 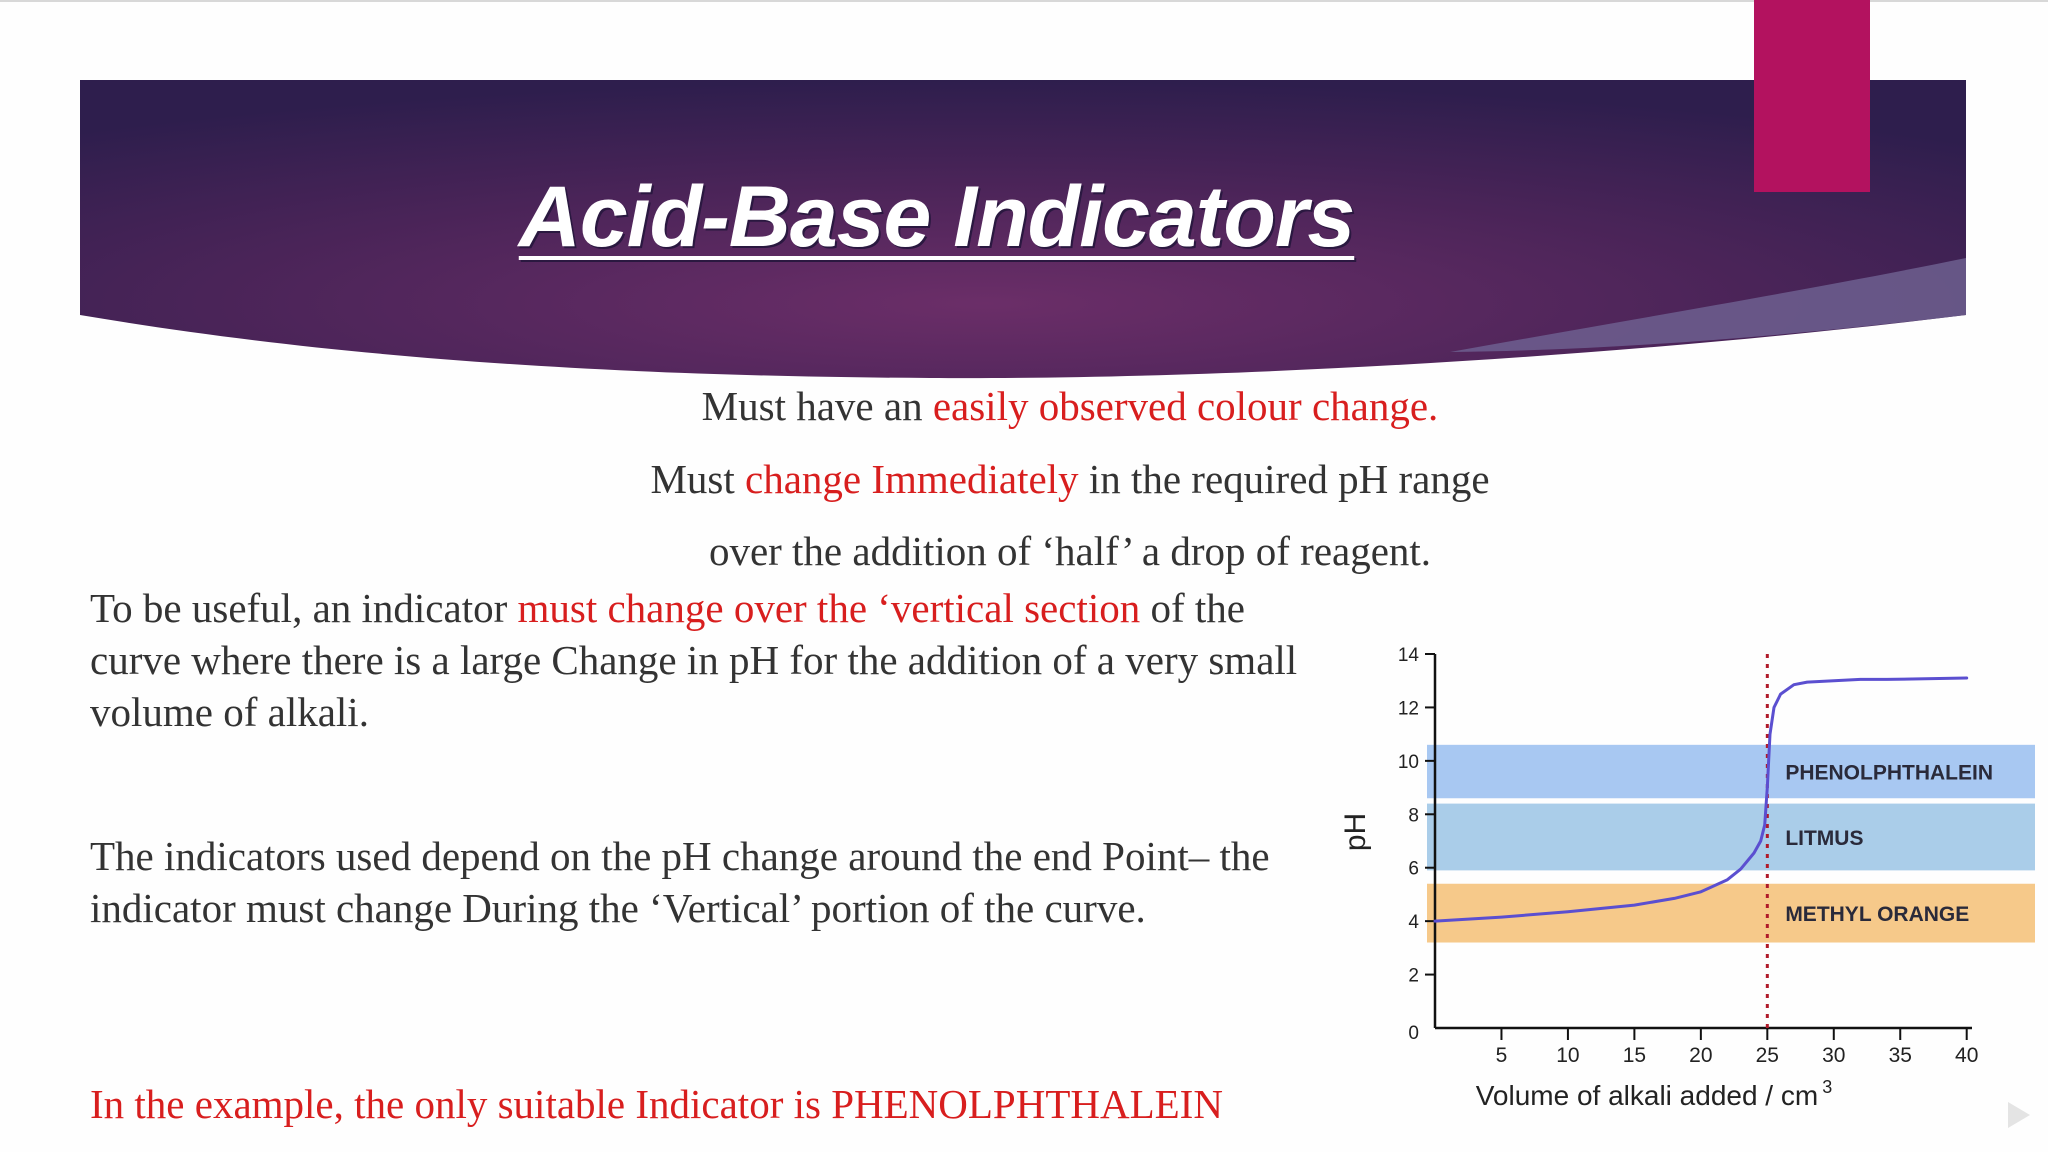 I want to click on x-tick-label: 20, so click(x=1700, y=1055).